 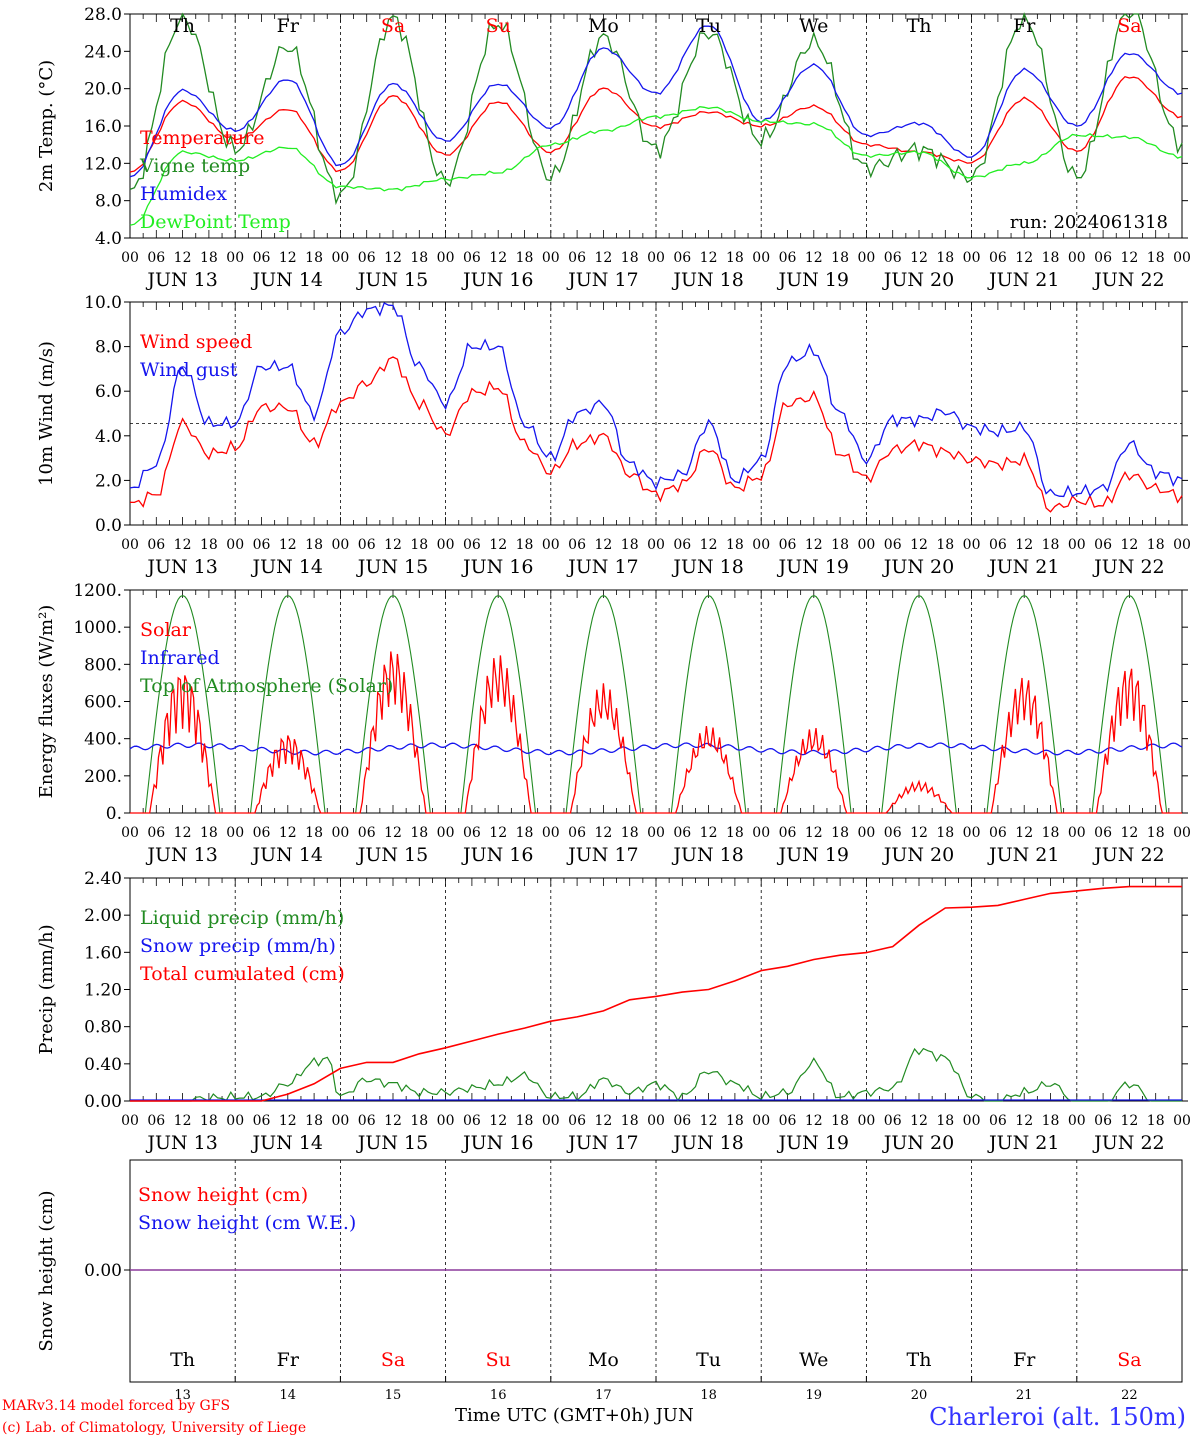 What do you see at coordinates (497, 1143) in the screenshot?
I see `x-day-label: JUN 16` at bounding box center [497, 1143].